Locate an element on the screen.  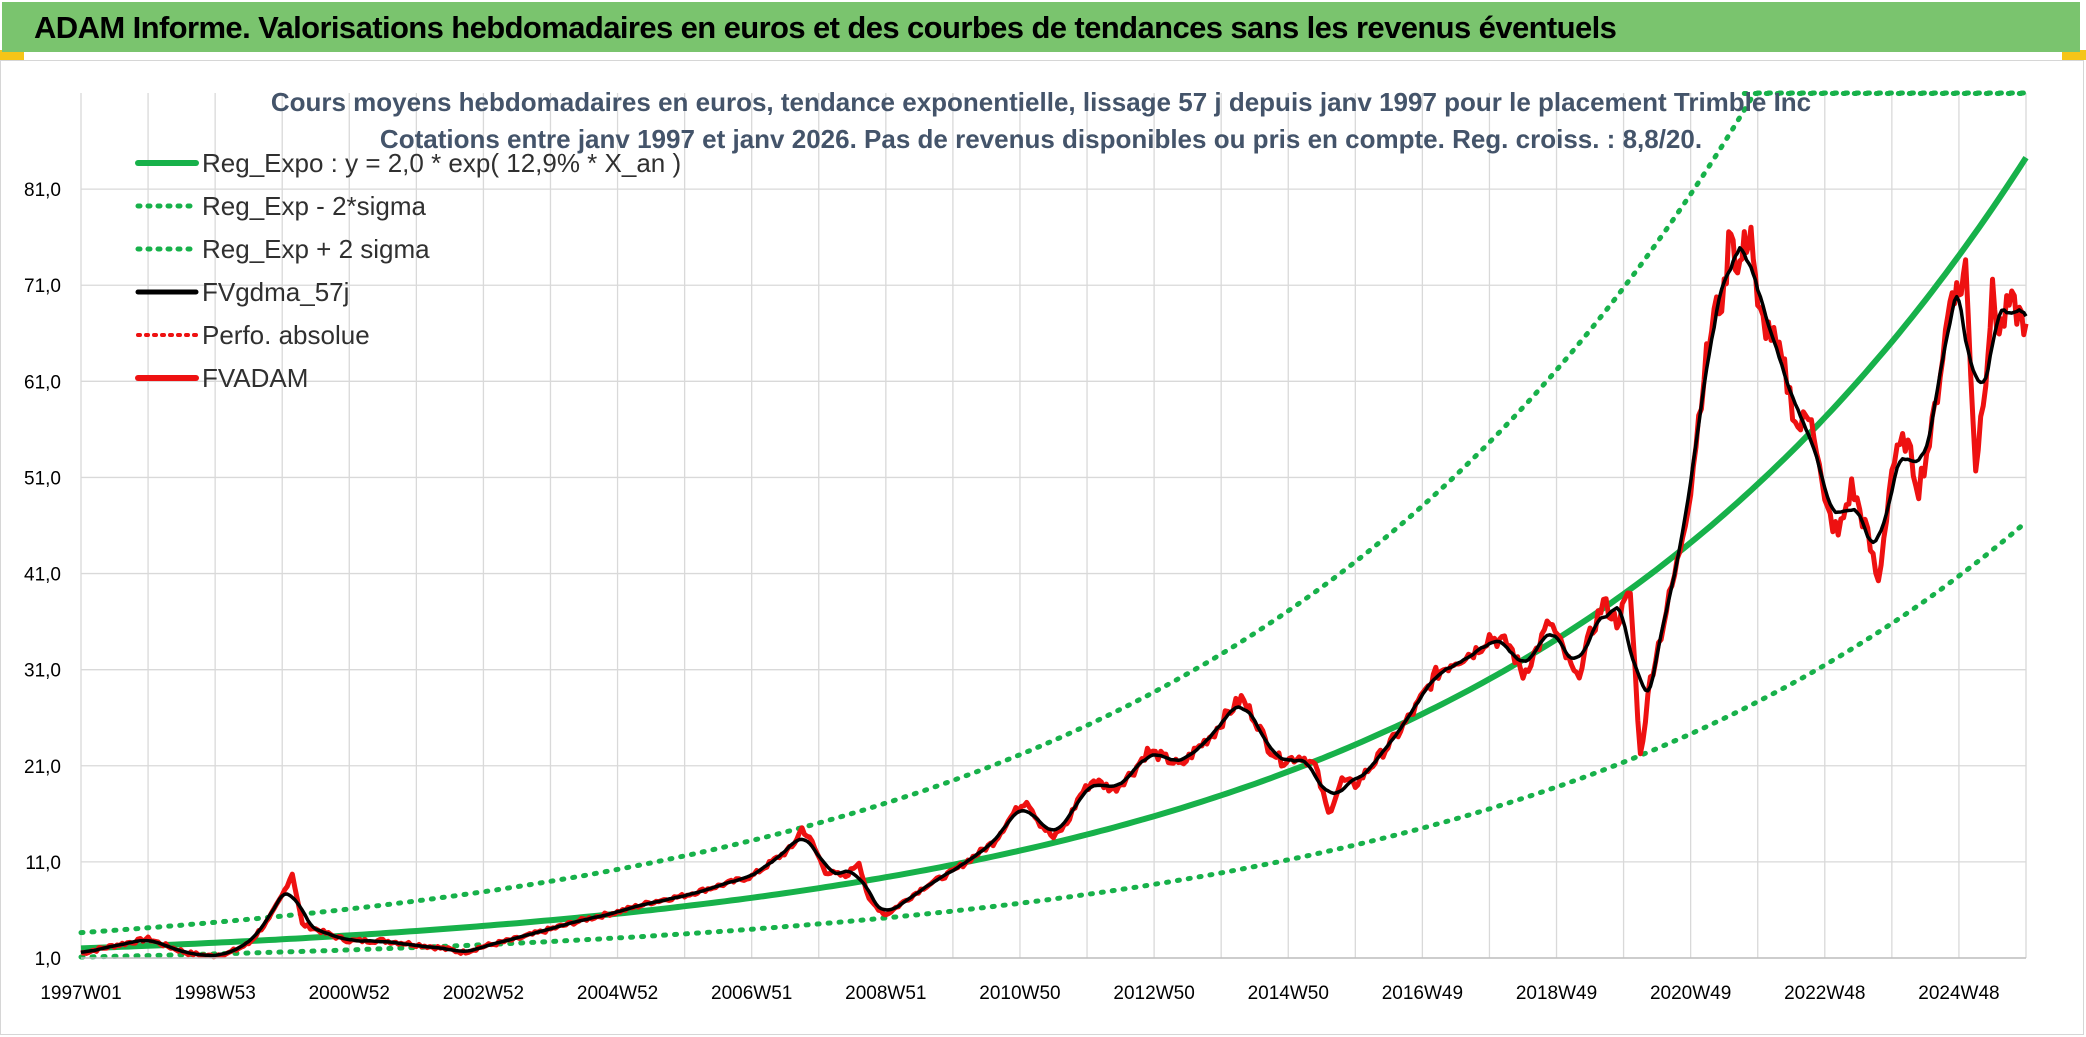
x-tick-label: 2016W49 is located at coordinates (1422, 993).